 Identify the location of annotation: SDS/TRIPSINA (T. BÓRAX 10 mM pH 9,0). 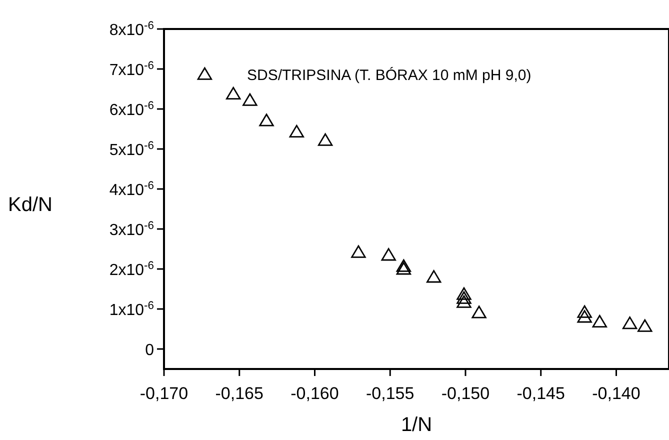
(389, 75).